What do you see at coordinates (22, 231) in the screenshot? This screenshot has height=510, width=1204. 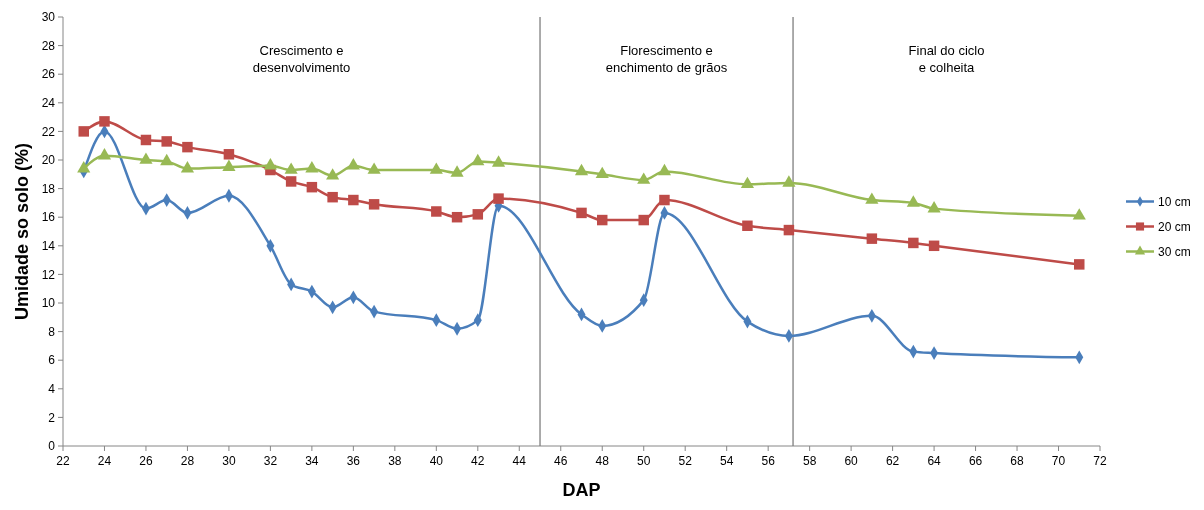 I see `y-axis-title: Umidade so solo (%)` at bounding box center [22, 231].